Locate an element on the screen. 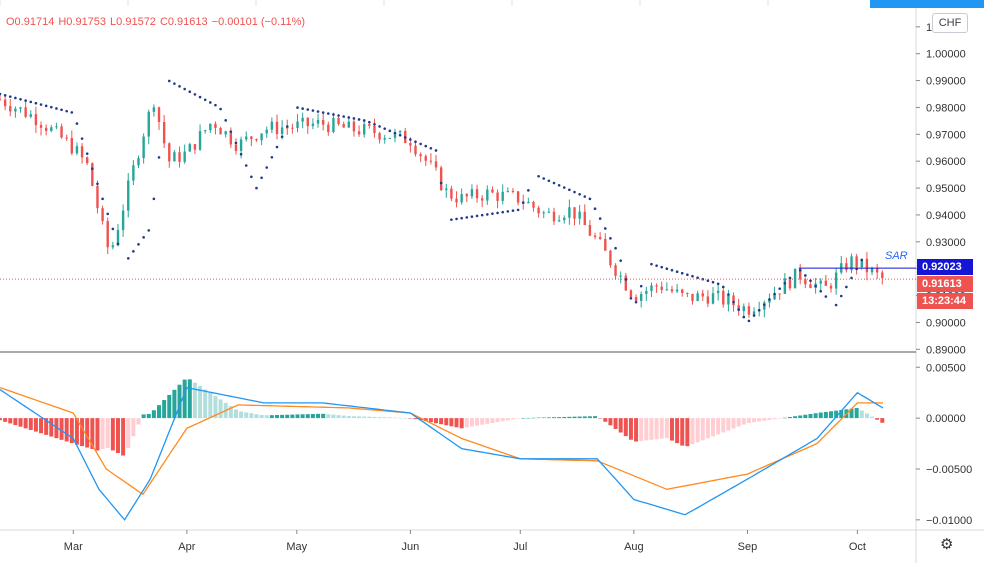 The image size is (984, 563). time-tick-label: Mar is located at coordinates (73, 547).